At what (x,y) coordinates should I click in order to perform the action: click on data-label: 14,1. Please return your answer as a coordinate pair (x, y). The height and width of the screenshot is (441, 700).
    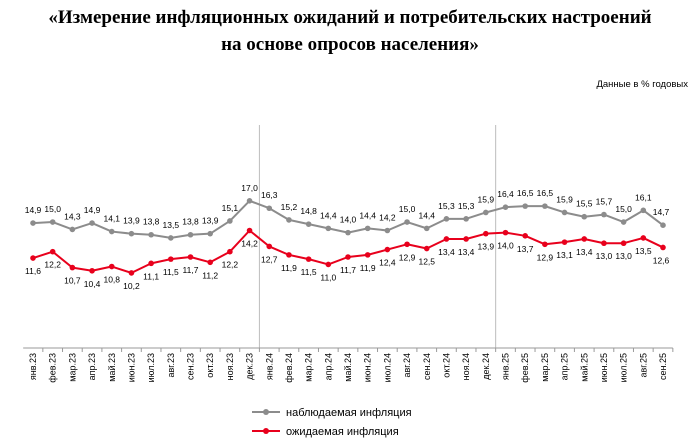
    Looking at the image, I should click on (111, 219).